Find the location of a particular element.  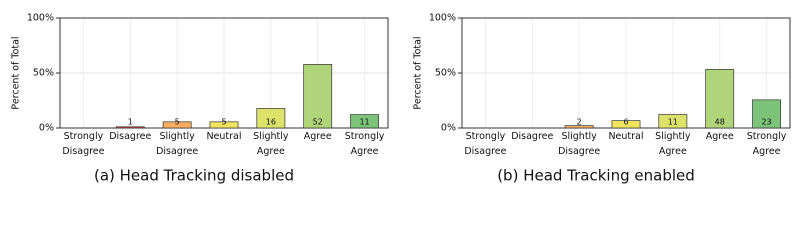

data-label: 16 is located at coordinates (271, 122).